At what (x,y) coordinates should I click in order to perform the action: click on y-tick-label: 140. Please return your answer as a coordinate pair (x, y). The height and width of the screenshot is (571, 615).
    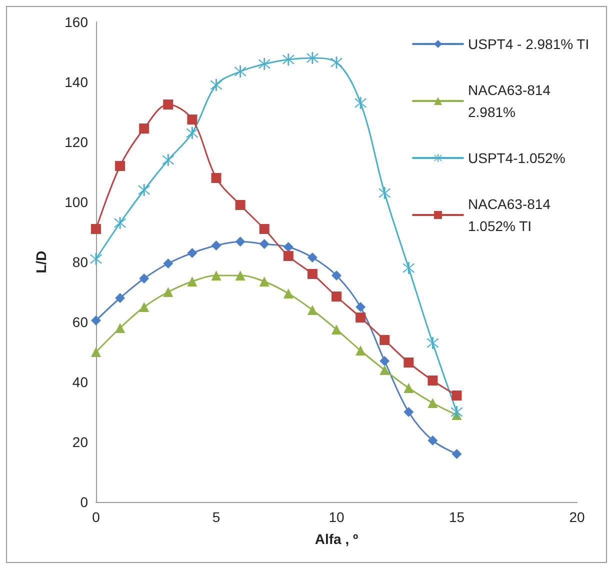
    Looking at the image, I should click on (76, 82).